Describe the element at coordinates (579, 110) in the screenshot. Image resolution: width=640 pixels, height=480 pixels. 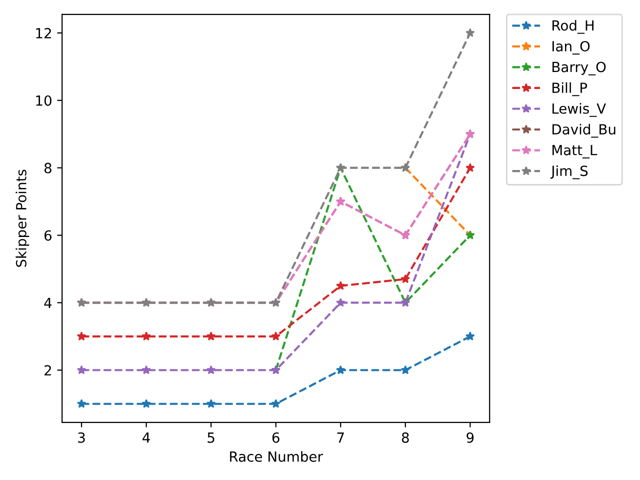
I see `legend-label: Lewis_V` at that location.